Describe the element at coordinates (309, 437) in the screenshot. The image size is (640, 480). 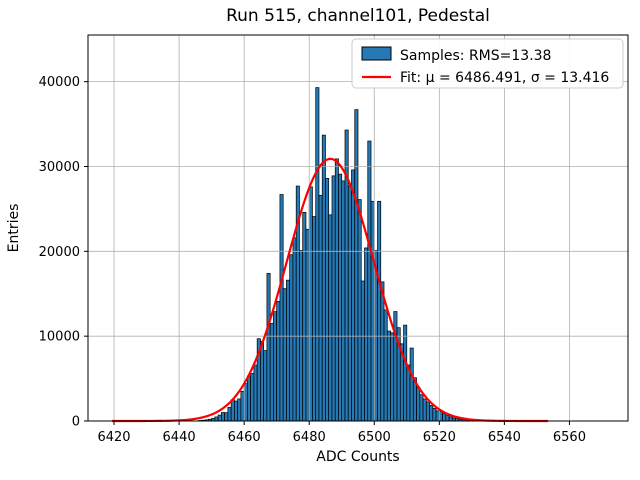
I see `x-tick-label: 6480` at that location.